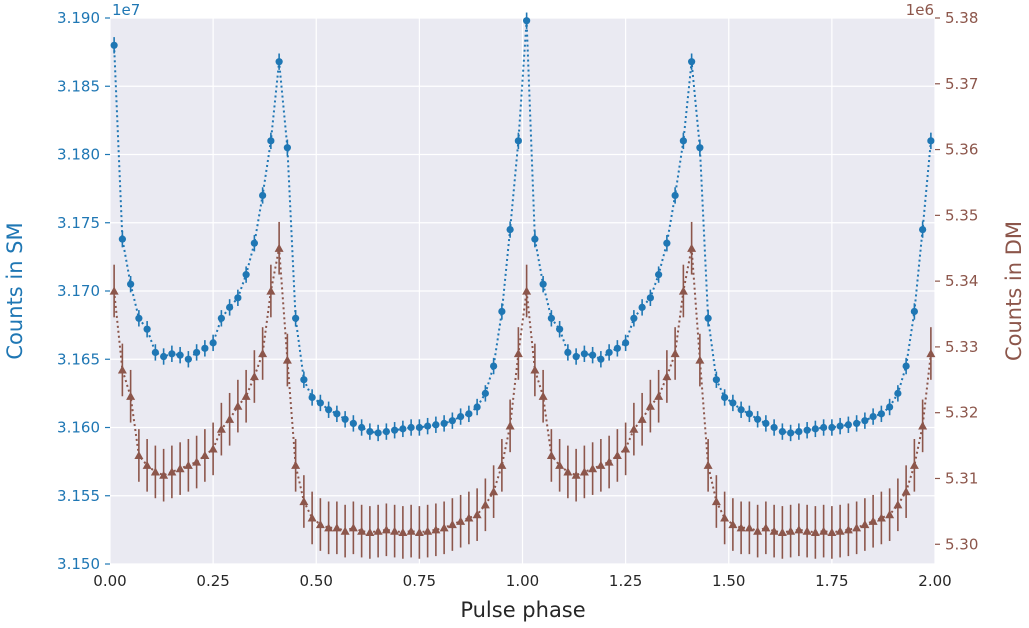 This screenshot has width=1029, height=628. Describe the element at coordinates (961, 347) in the screenshot. I see `right-tick-label: 5.33` at that location.